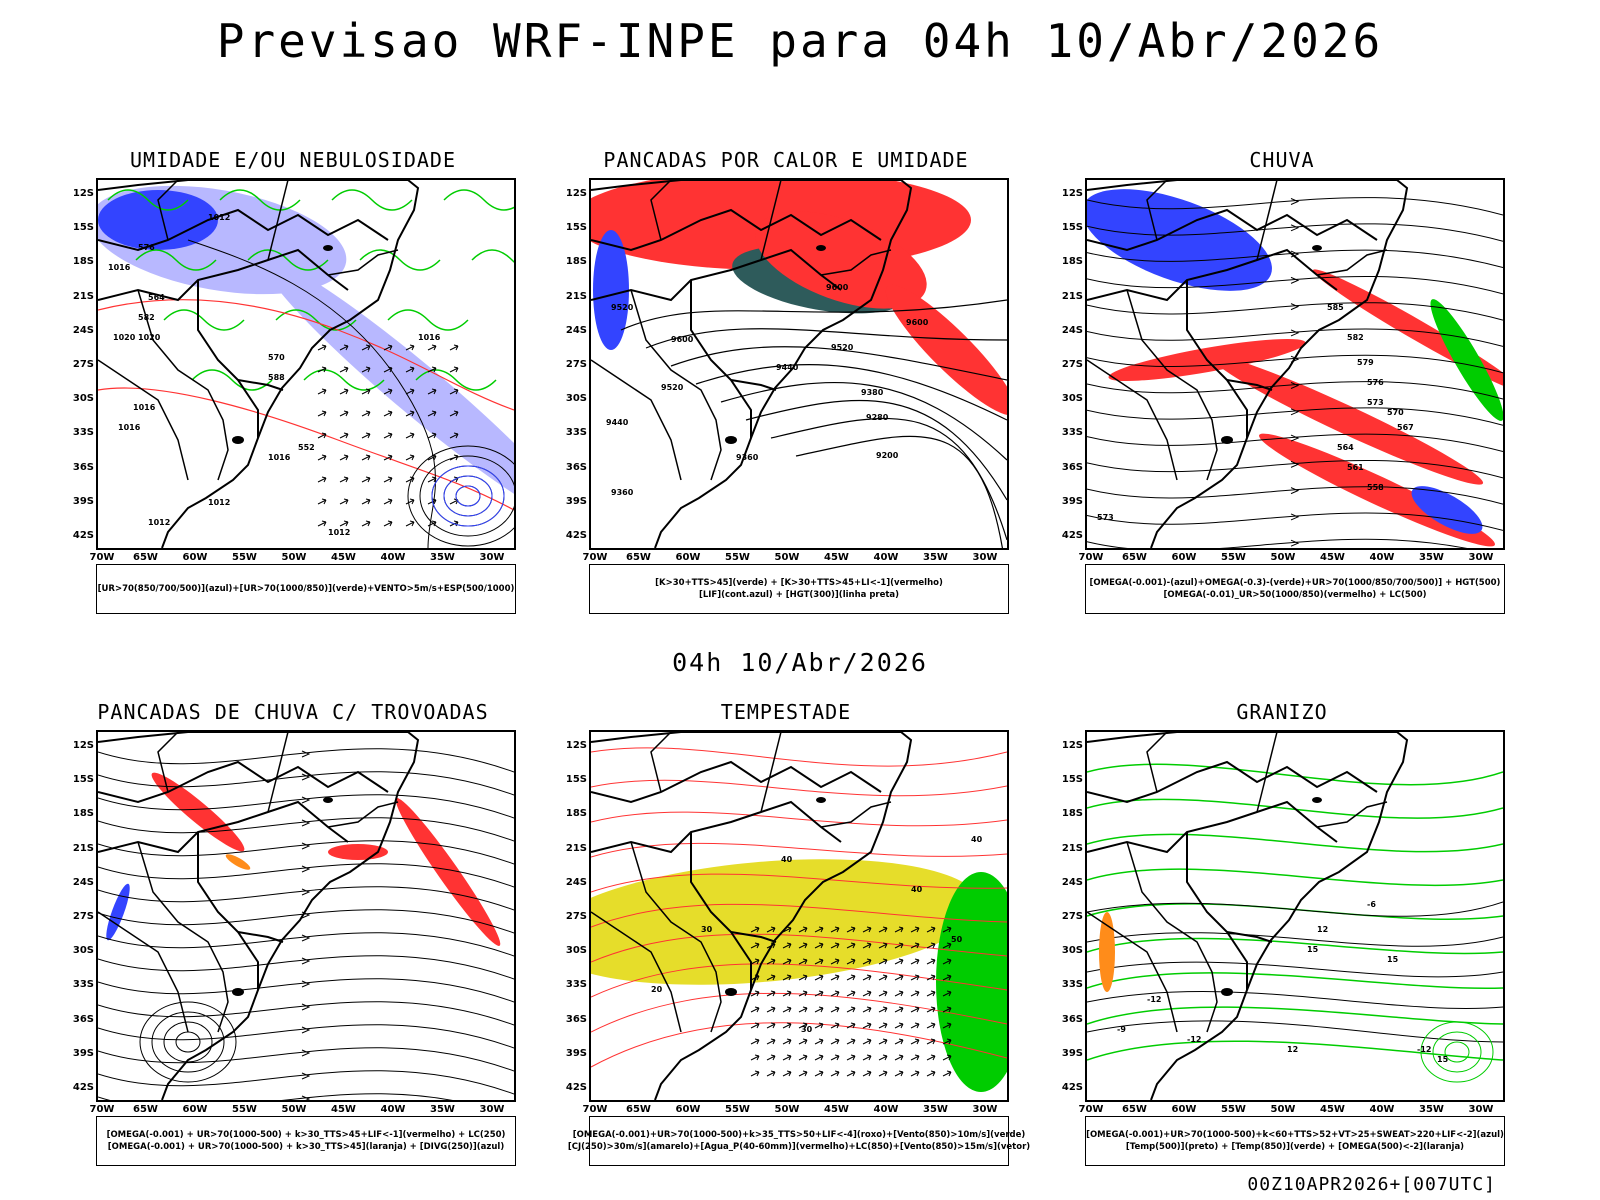 Image resolution: width=1600 pixels, height=1200 pixels. Describe the element at coordinates (799, 1012) in the screenshot. I see `precipitable-water-contour` at that location.